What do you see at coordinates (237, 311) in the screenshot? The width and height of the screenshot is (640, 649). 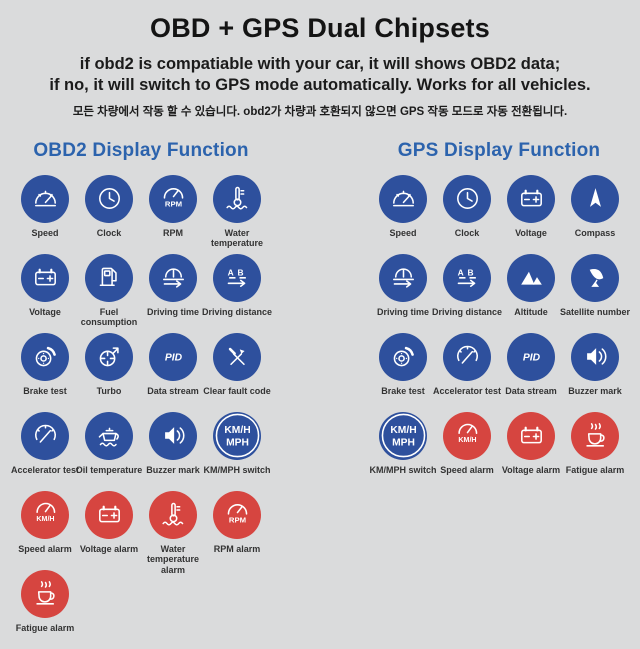 I see `function-label: Driving distance` at bounding box center [237, 311].